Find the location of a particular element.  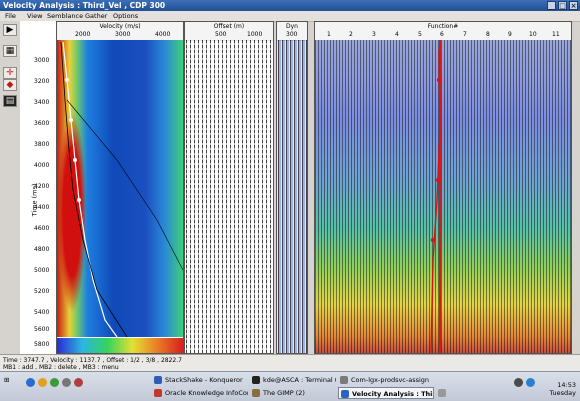

task-label: Velocity Analysis : Third is located at coordinates (393, 394).